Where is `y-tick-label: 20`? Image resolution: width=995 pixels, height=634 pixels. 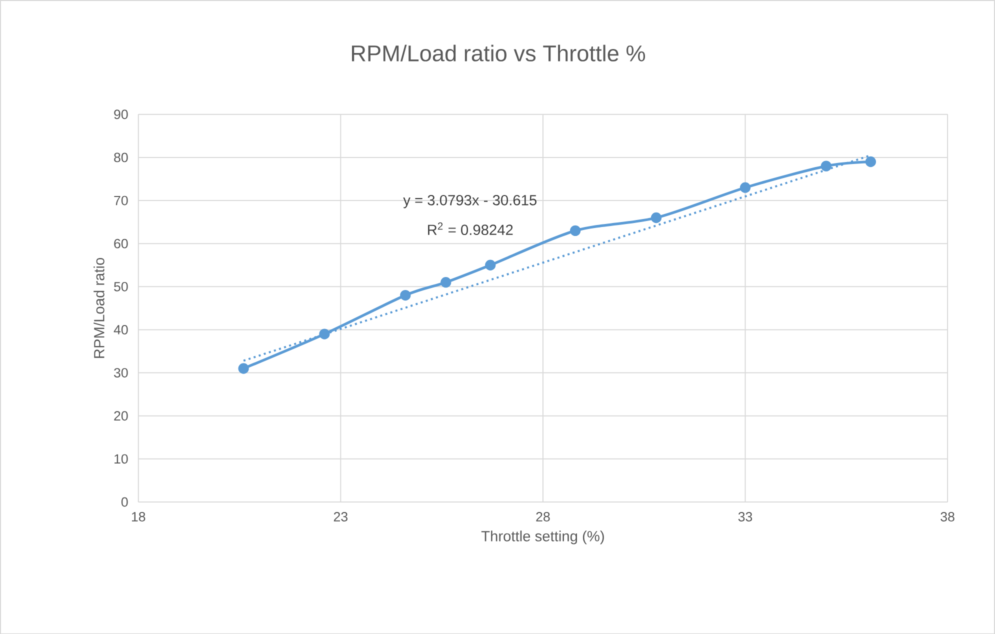 y-tick-label: 20 is located at coordinates (121, 415).